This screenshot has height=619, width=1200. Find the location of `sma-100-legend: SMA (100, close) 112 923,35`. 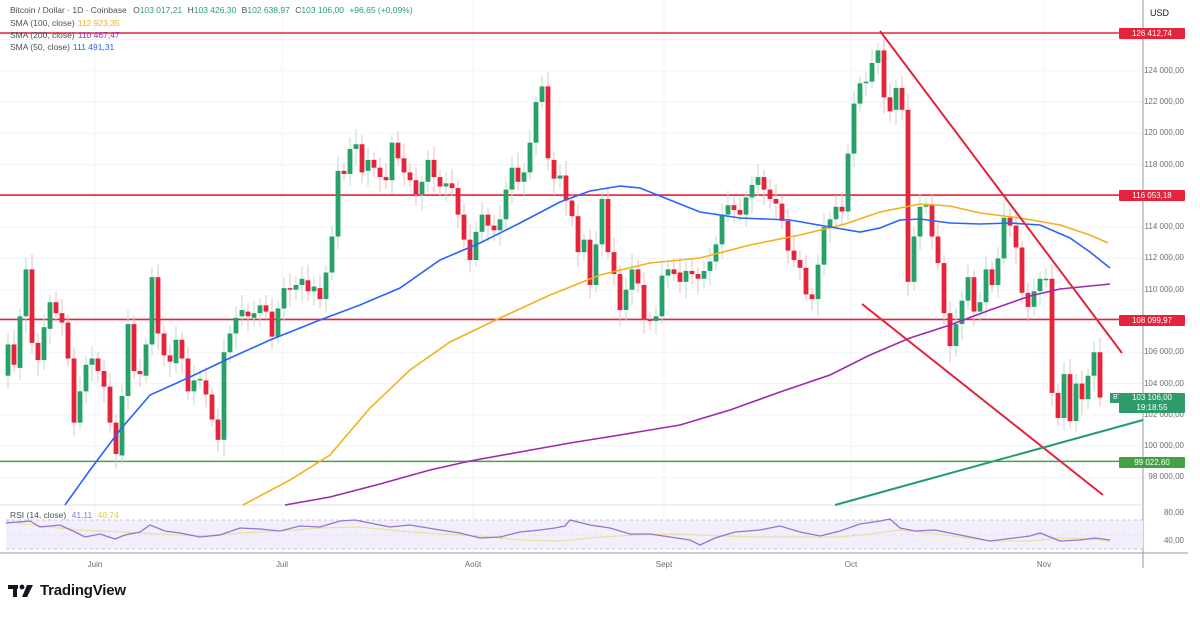

sma-100-legend: SMA (100, close) 112 923,35 is located at coordinates (65, 23).